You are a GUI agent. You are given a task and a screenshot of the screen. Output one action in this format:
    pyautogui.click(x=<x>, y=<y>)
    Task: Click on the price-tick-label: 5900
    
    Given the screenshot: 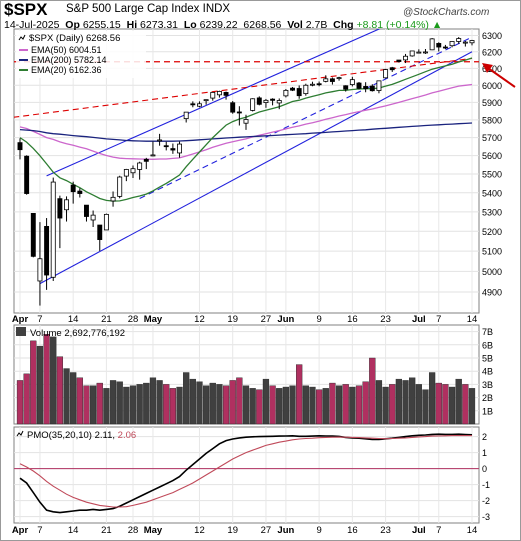 What is the action you would take?
    pyautogui.click(x=492, y=103)
    